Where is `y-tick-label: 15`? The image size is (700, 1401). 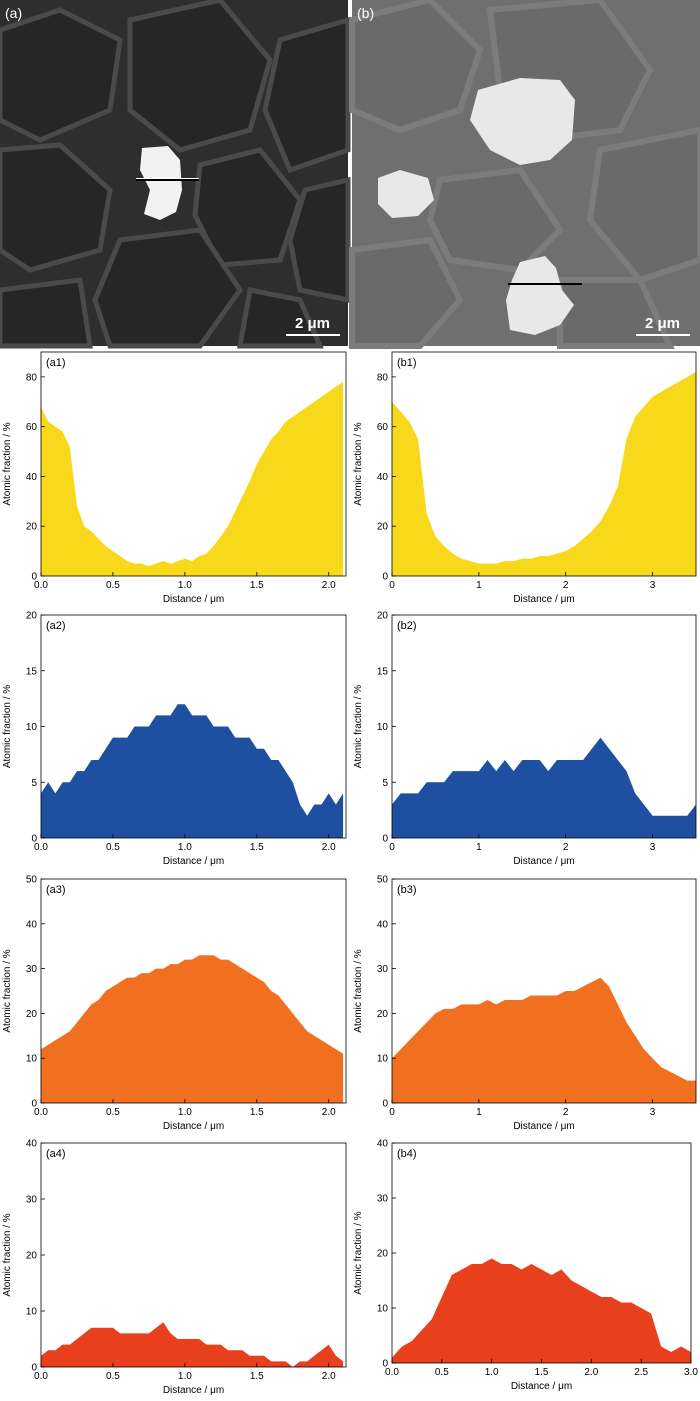
y-tick-label: 15 is located at coordinates (383, 671).